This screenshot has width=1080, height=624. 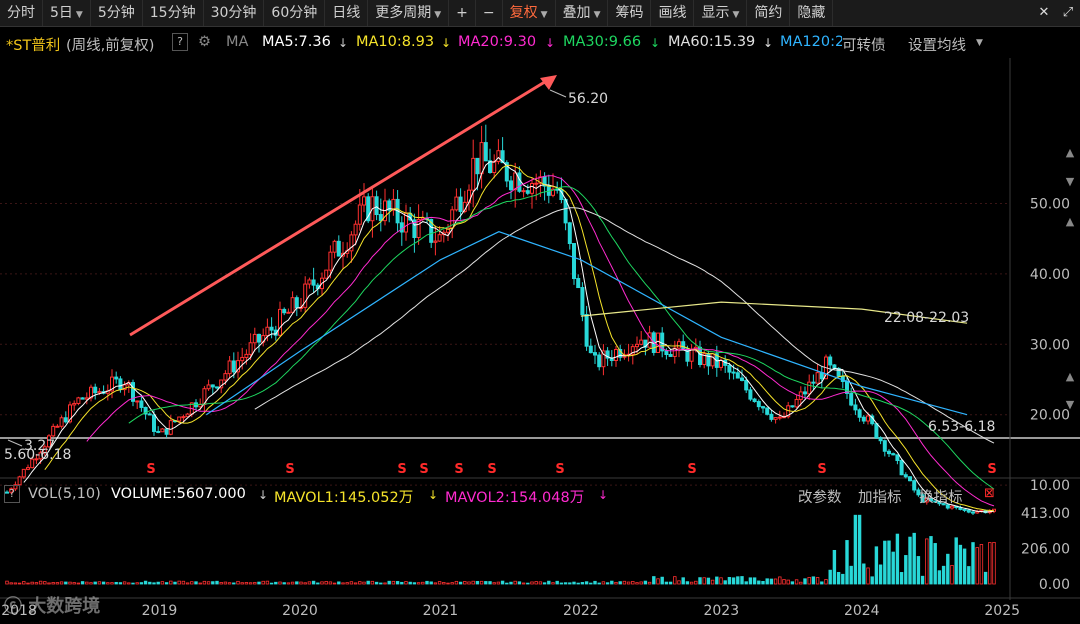 What do you see at coordinates (234, 13) in the screenshot?
I see `toolbar-item-4: 30分钟` at bounding box center [234, 13].